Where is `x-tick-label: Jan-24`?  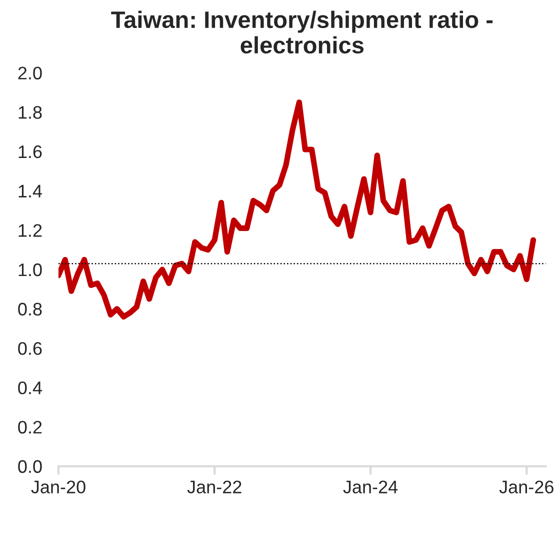 x-tick-label: Jan-24 is located at coordinates (370, 487).